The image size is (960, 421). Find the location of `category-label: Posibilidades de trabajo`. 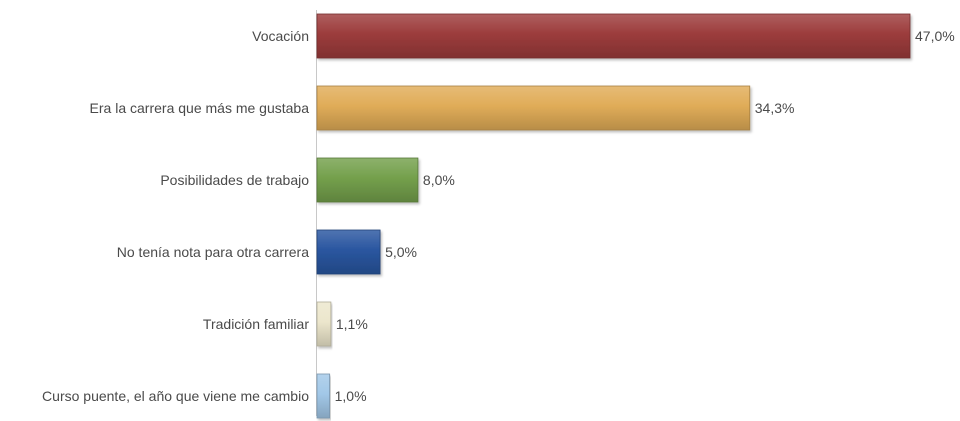

category-label: Posibilidades de trabajo is located at coordinates (234, 180).